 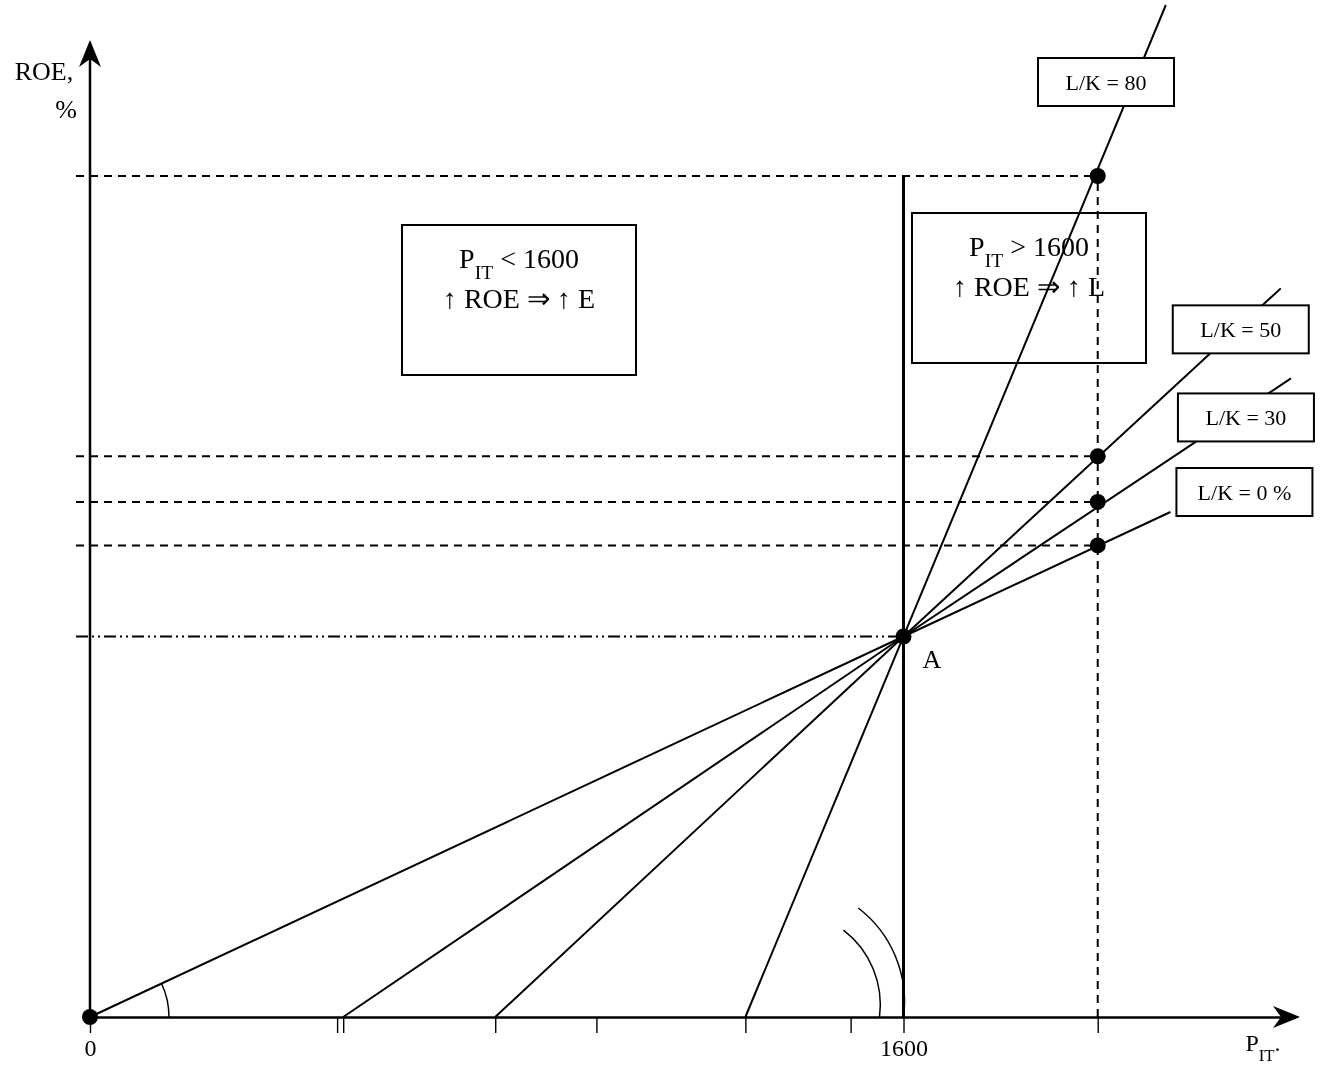 What do you see at coordinates (519, 278) in the screenshot?
I see `annotation: P$_{IT}$ < 1600 ↑ ROE ⇒ ↑ E` at bounding box center [519, 278].